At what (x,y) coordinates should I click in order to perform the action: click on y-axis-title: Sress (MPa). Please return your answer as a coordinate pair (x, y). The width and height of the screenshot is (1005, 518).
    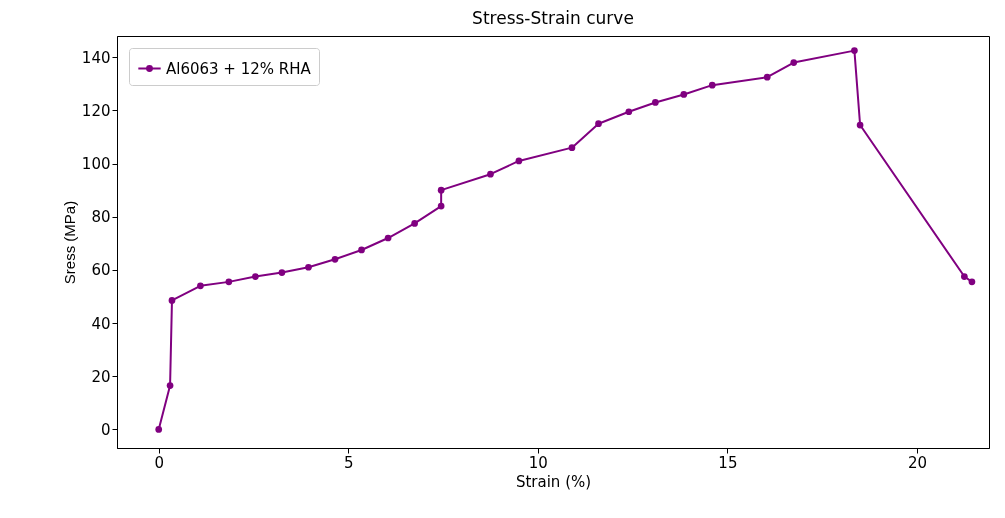
    Looking at the image, I should click on (69, 242).